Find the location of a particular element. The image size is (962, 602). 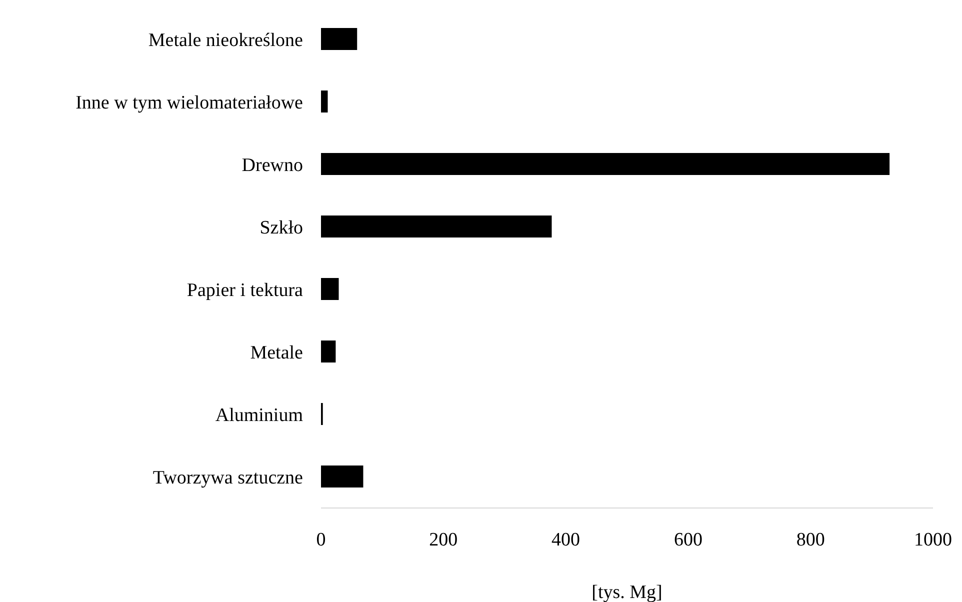

x-tick-label: 400 is located at coordinates (566, 539).